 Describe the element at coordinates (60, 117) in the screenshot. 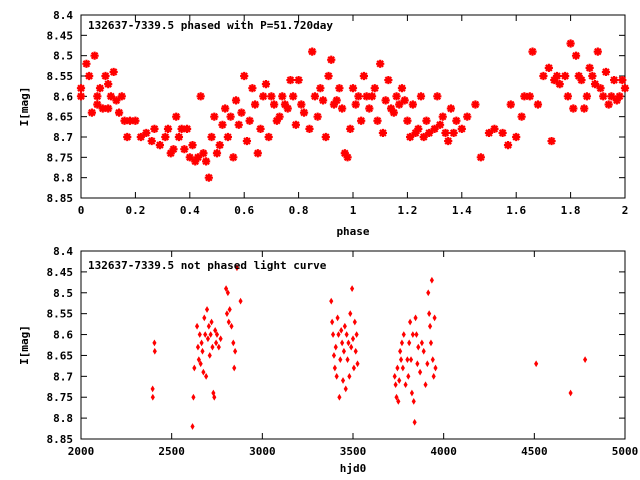

I see `y-tick-label: 8.65` at that location.